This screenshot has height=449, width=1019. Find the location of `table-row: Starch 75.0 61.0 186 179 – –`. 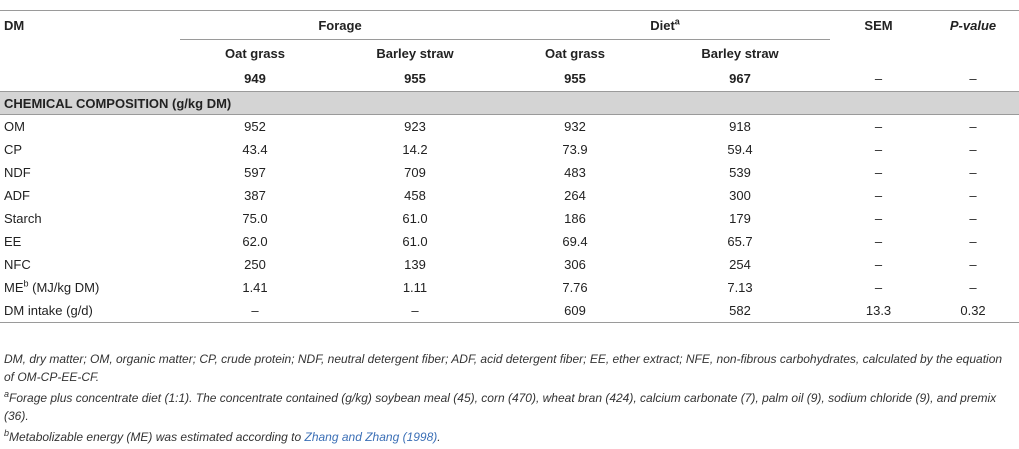

table-row: Starch 75.0 61.0 186 179 – – is located at coordinates (509, 218).